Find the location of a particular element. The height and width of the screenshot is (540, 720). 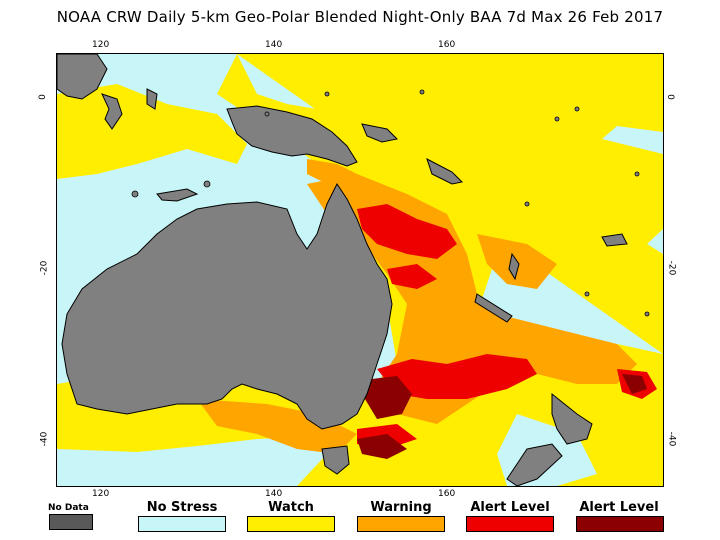

alert2-south is located at coordinates (382, 446).